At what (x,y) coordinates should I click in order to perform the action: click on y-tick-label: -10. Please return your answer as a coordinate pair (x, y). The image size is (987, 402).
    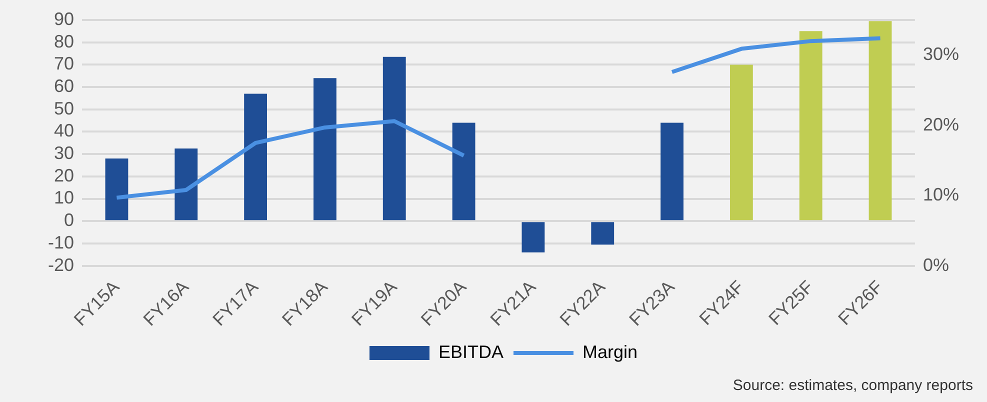
    Looking at the image, I should click on (61, 242).